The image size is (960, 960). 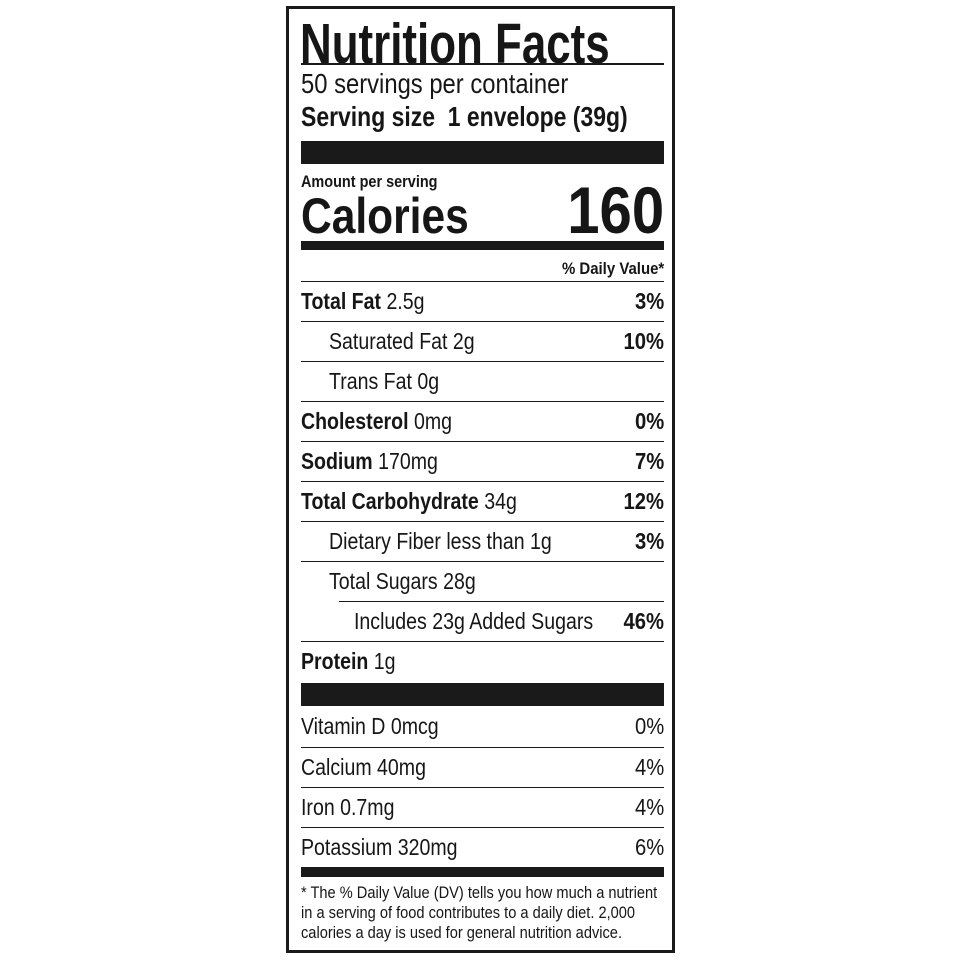 What do you see at coordinates (482, 461) in the screenshot?
I see `nutrient-row: Sodium 170mg 7%` at bounding box center [482, 461].